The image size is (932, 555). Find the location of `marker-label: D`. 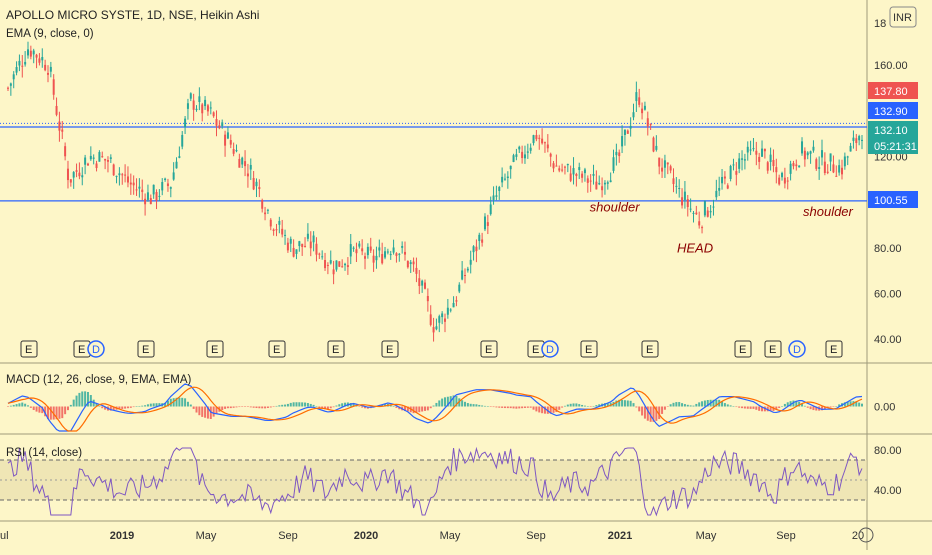

marker-label: D is located at coordinates (550, 350).